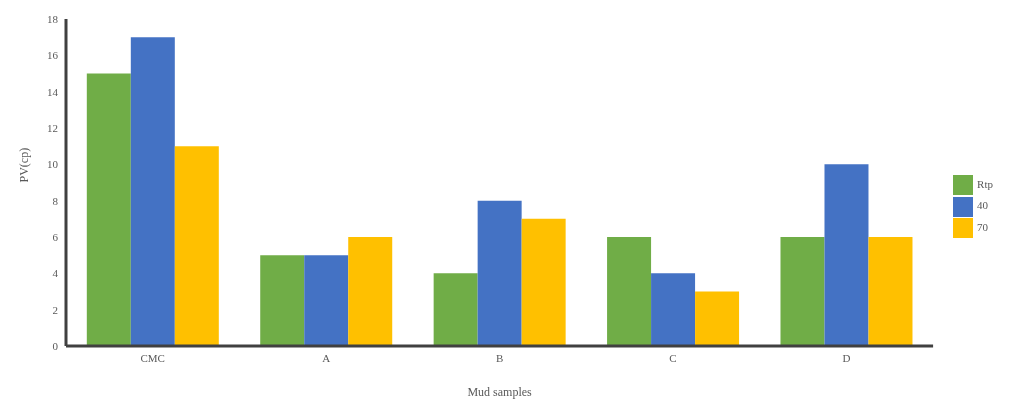 The height and width of the screenshot is (404, 1031). I want to click on y-tick-label: 14, so click(53, 91).